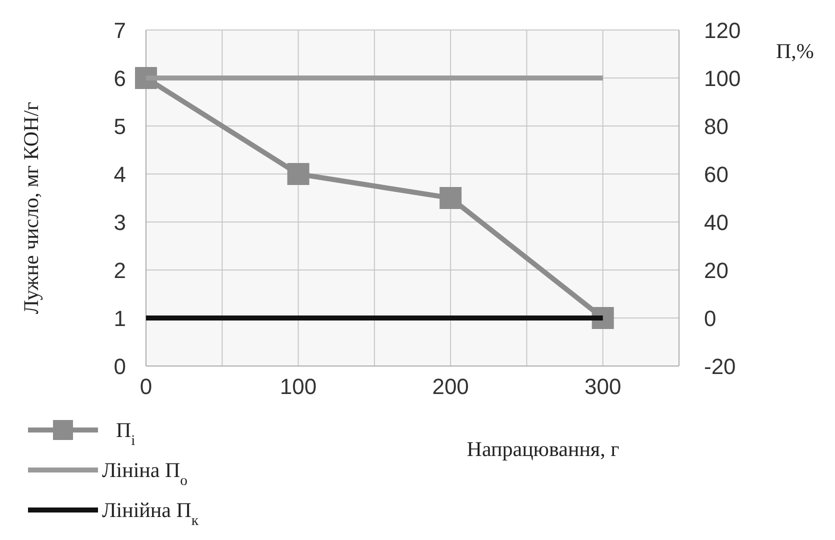  I want to click on y-tick-label: 3, so click(120, 222).